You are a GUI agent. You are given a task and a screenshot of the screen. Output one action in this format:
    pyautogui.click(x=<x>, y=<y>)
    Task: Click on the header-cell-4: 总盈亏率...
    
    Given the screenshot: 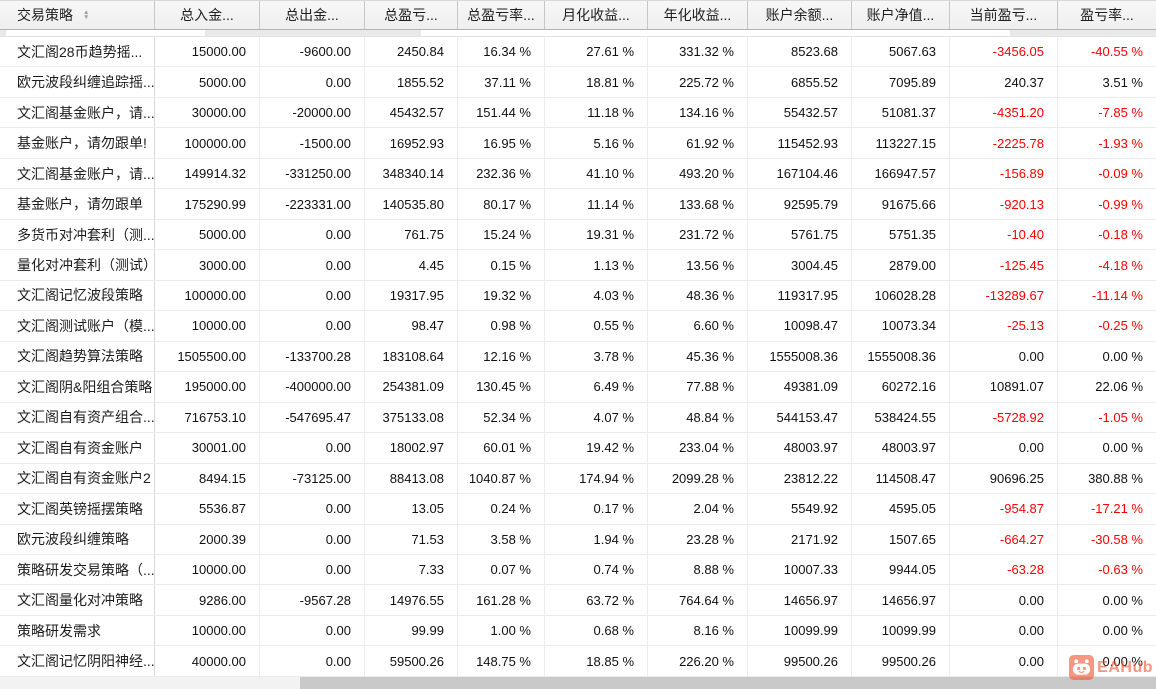 What is the action you would take?
    pyautogui.click(x=501, y=15)
    